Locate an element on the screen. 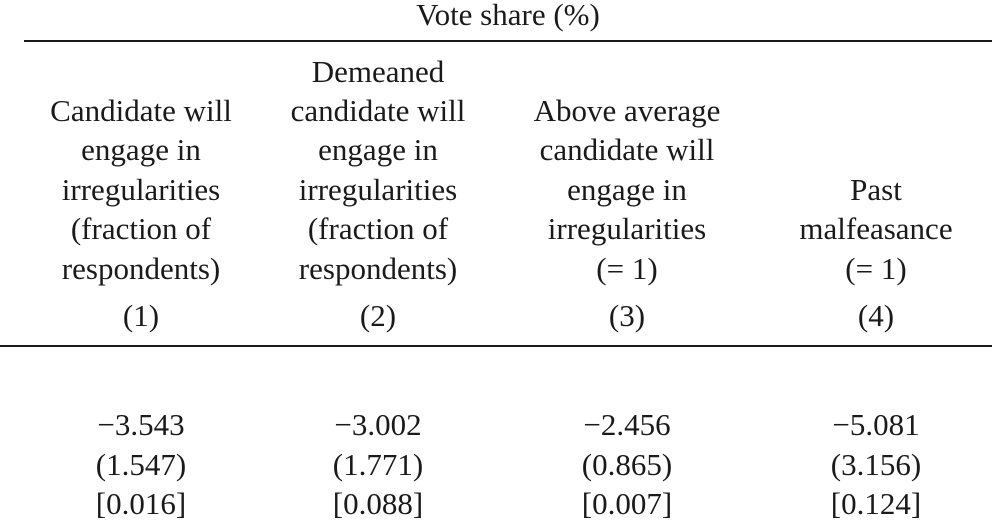 This screenshot has height=528, width=992. column-3-values: −2.456 (0.865) [0.007] is located at coordinates (627, 464).